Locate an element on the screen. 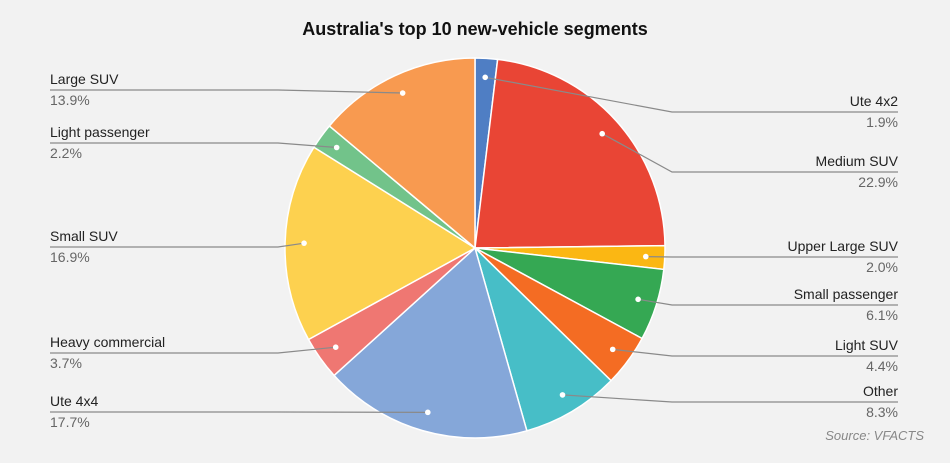 The image size is (950, 463). leader-line-large-suv is located at coordinates (226, 91).